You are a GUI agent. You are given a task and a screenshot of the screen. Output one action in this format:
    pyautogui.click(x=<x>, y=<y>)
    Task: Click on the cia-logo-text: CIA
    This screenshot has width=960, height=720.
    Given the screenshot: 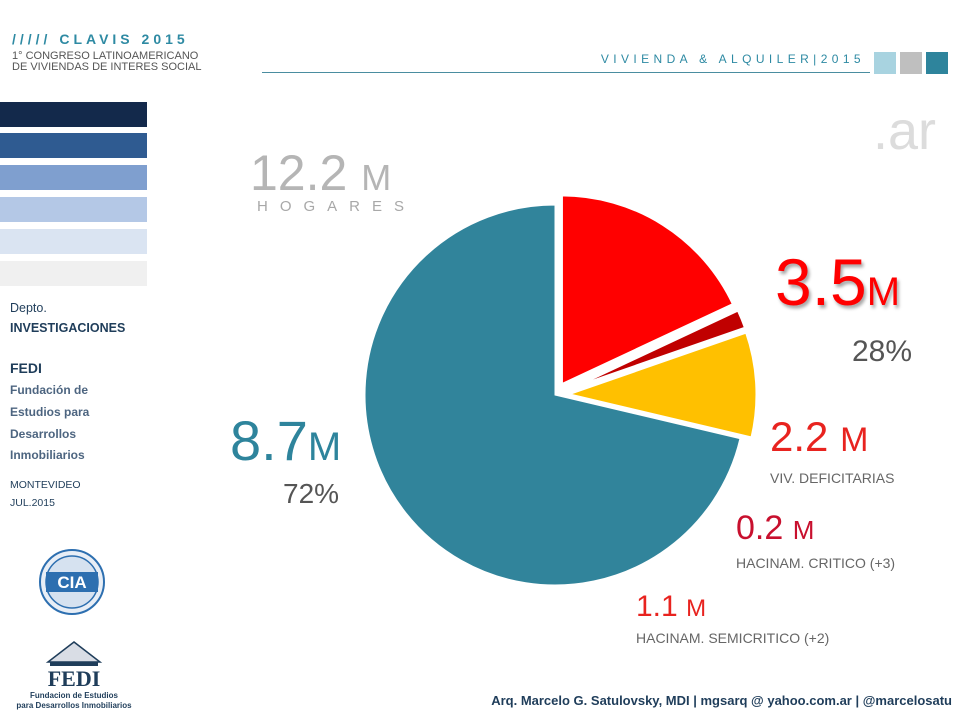 What is the action you would take?
    pyautogui.click(x=71, y=582)
    